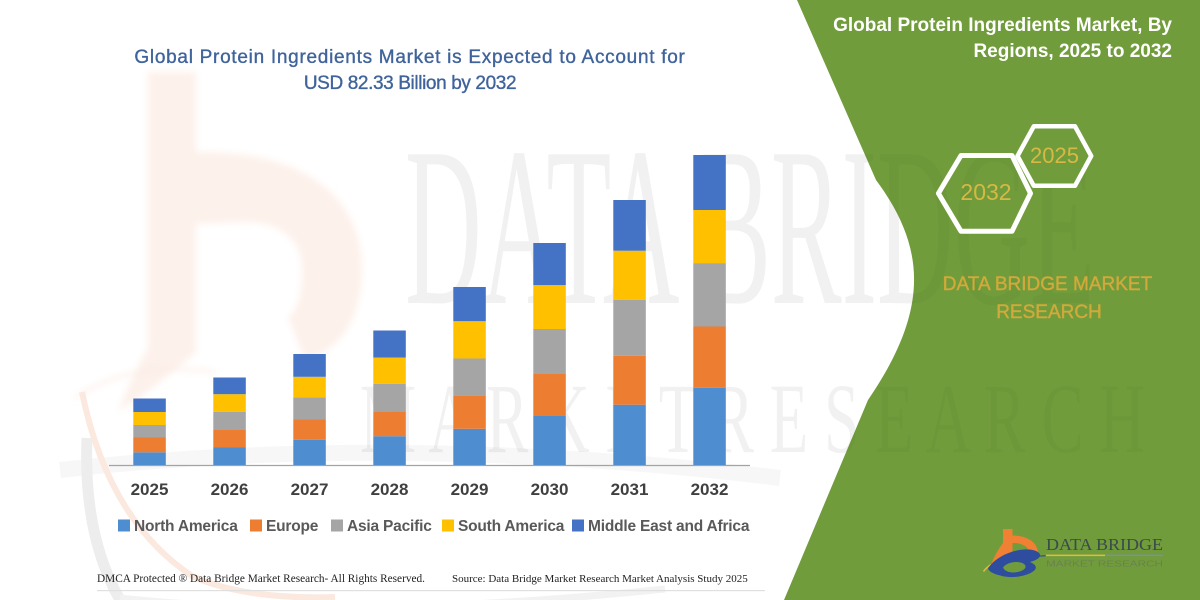  I want to click on svg-text: Europe, so click(292, 526).